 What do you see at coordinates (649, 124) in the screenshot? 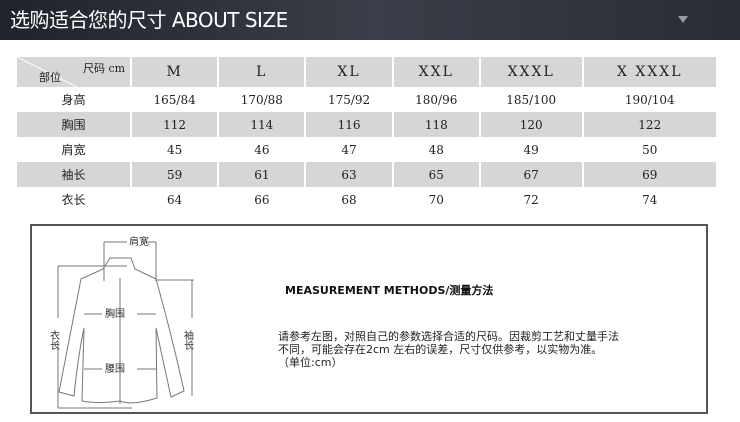
I see `size-value: 122` at bounding box center [649, 124].